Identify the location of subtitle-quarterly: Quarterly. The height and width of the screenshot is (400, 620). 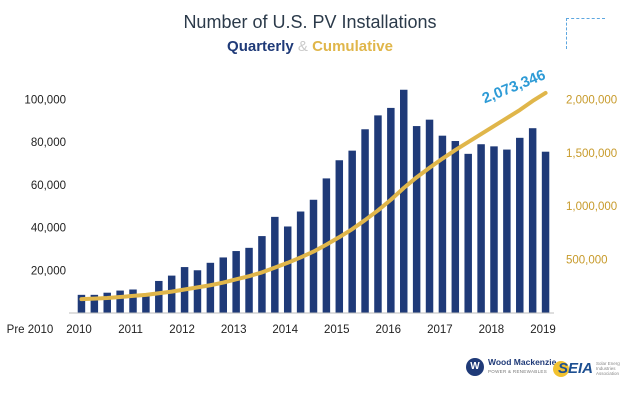
(260, 46).